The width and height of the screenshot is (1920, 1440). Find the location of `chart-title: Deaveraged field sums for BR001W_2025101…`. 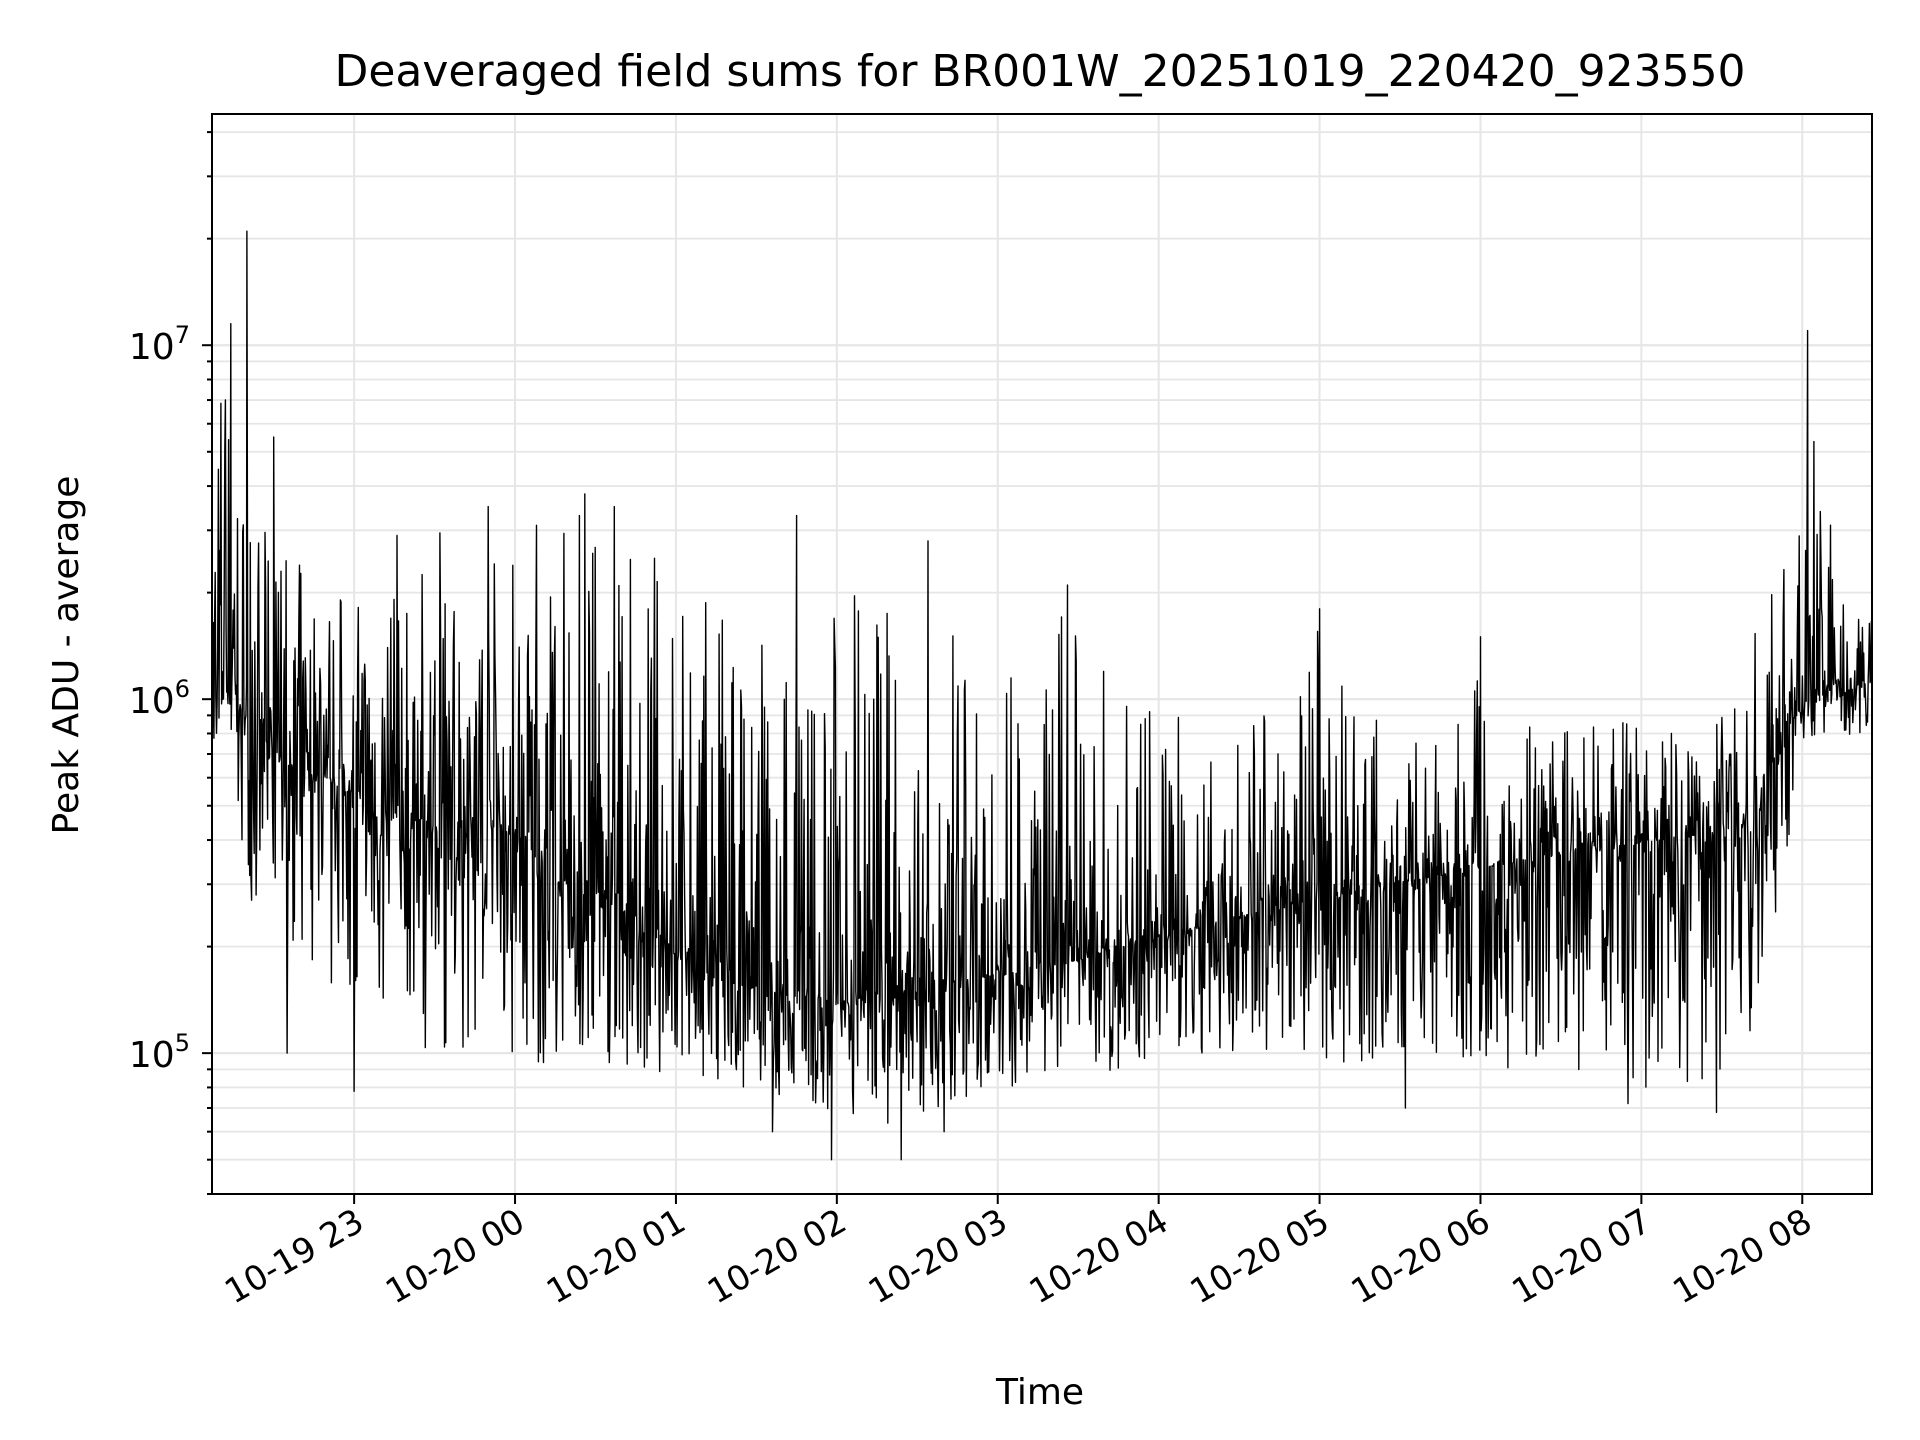

chart-title: Deaveraged field sums for BR001W_2025101… is located at coordinates (1039, 71).